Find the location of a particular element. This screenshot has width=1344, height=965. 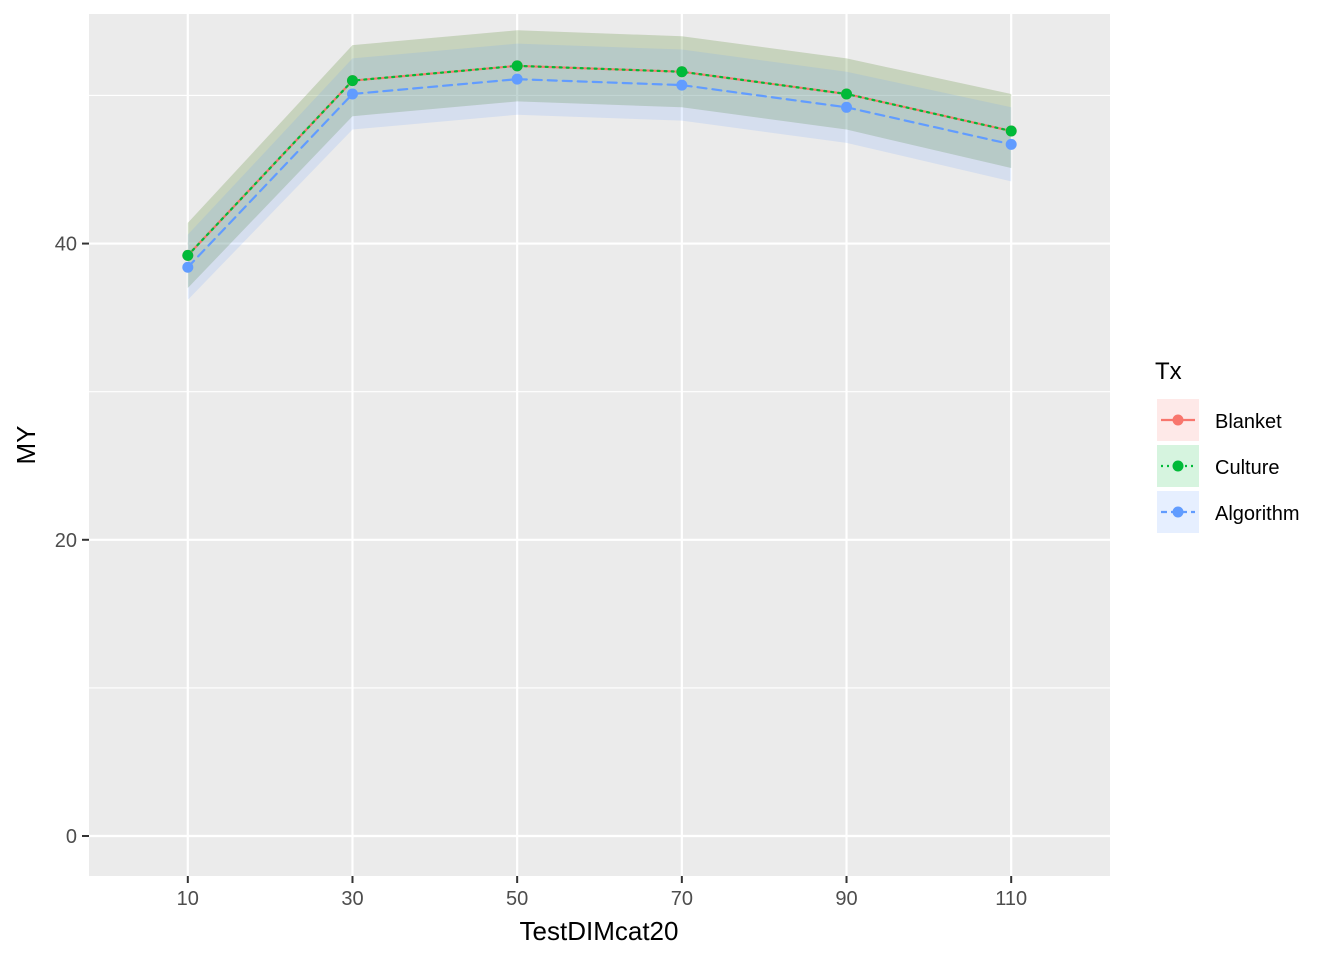

x-tick-label: 30 is located at coordinates (352, 899).